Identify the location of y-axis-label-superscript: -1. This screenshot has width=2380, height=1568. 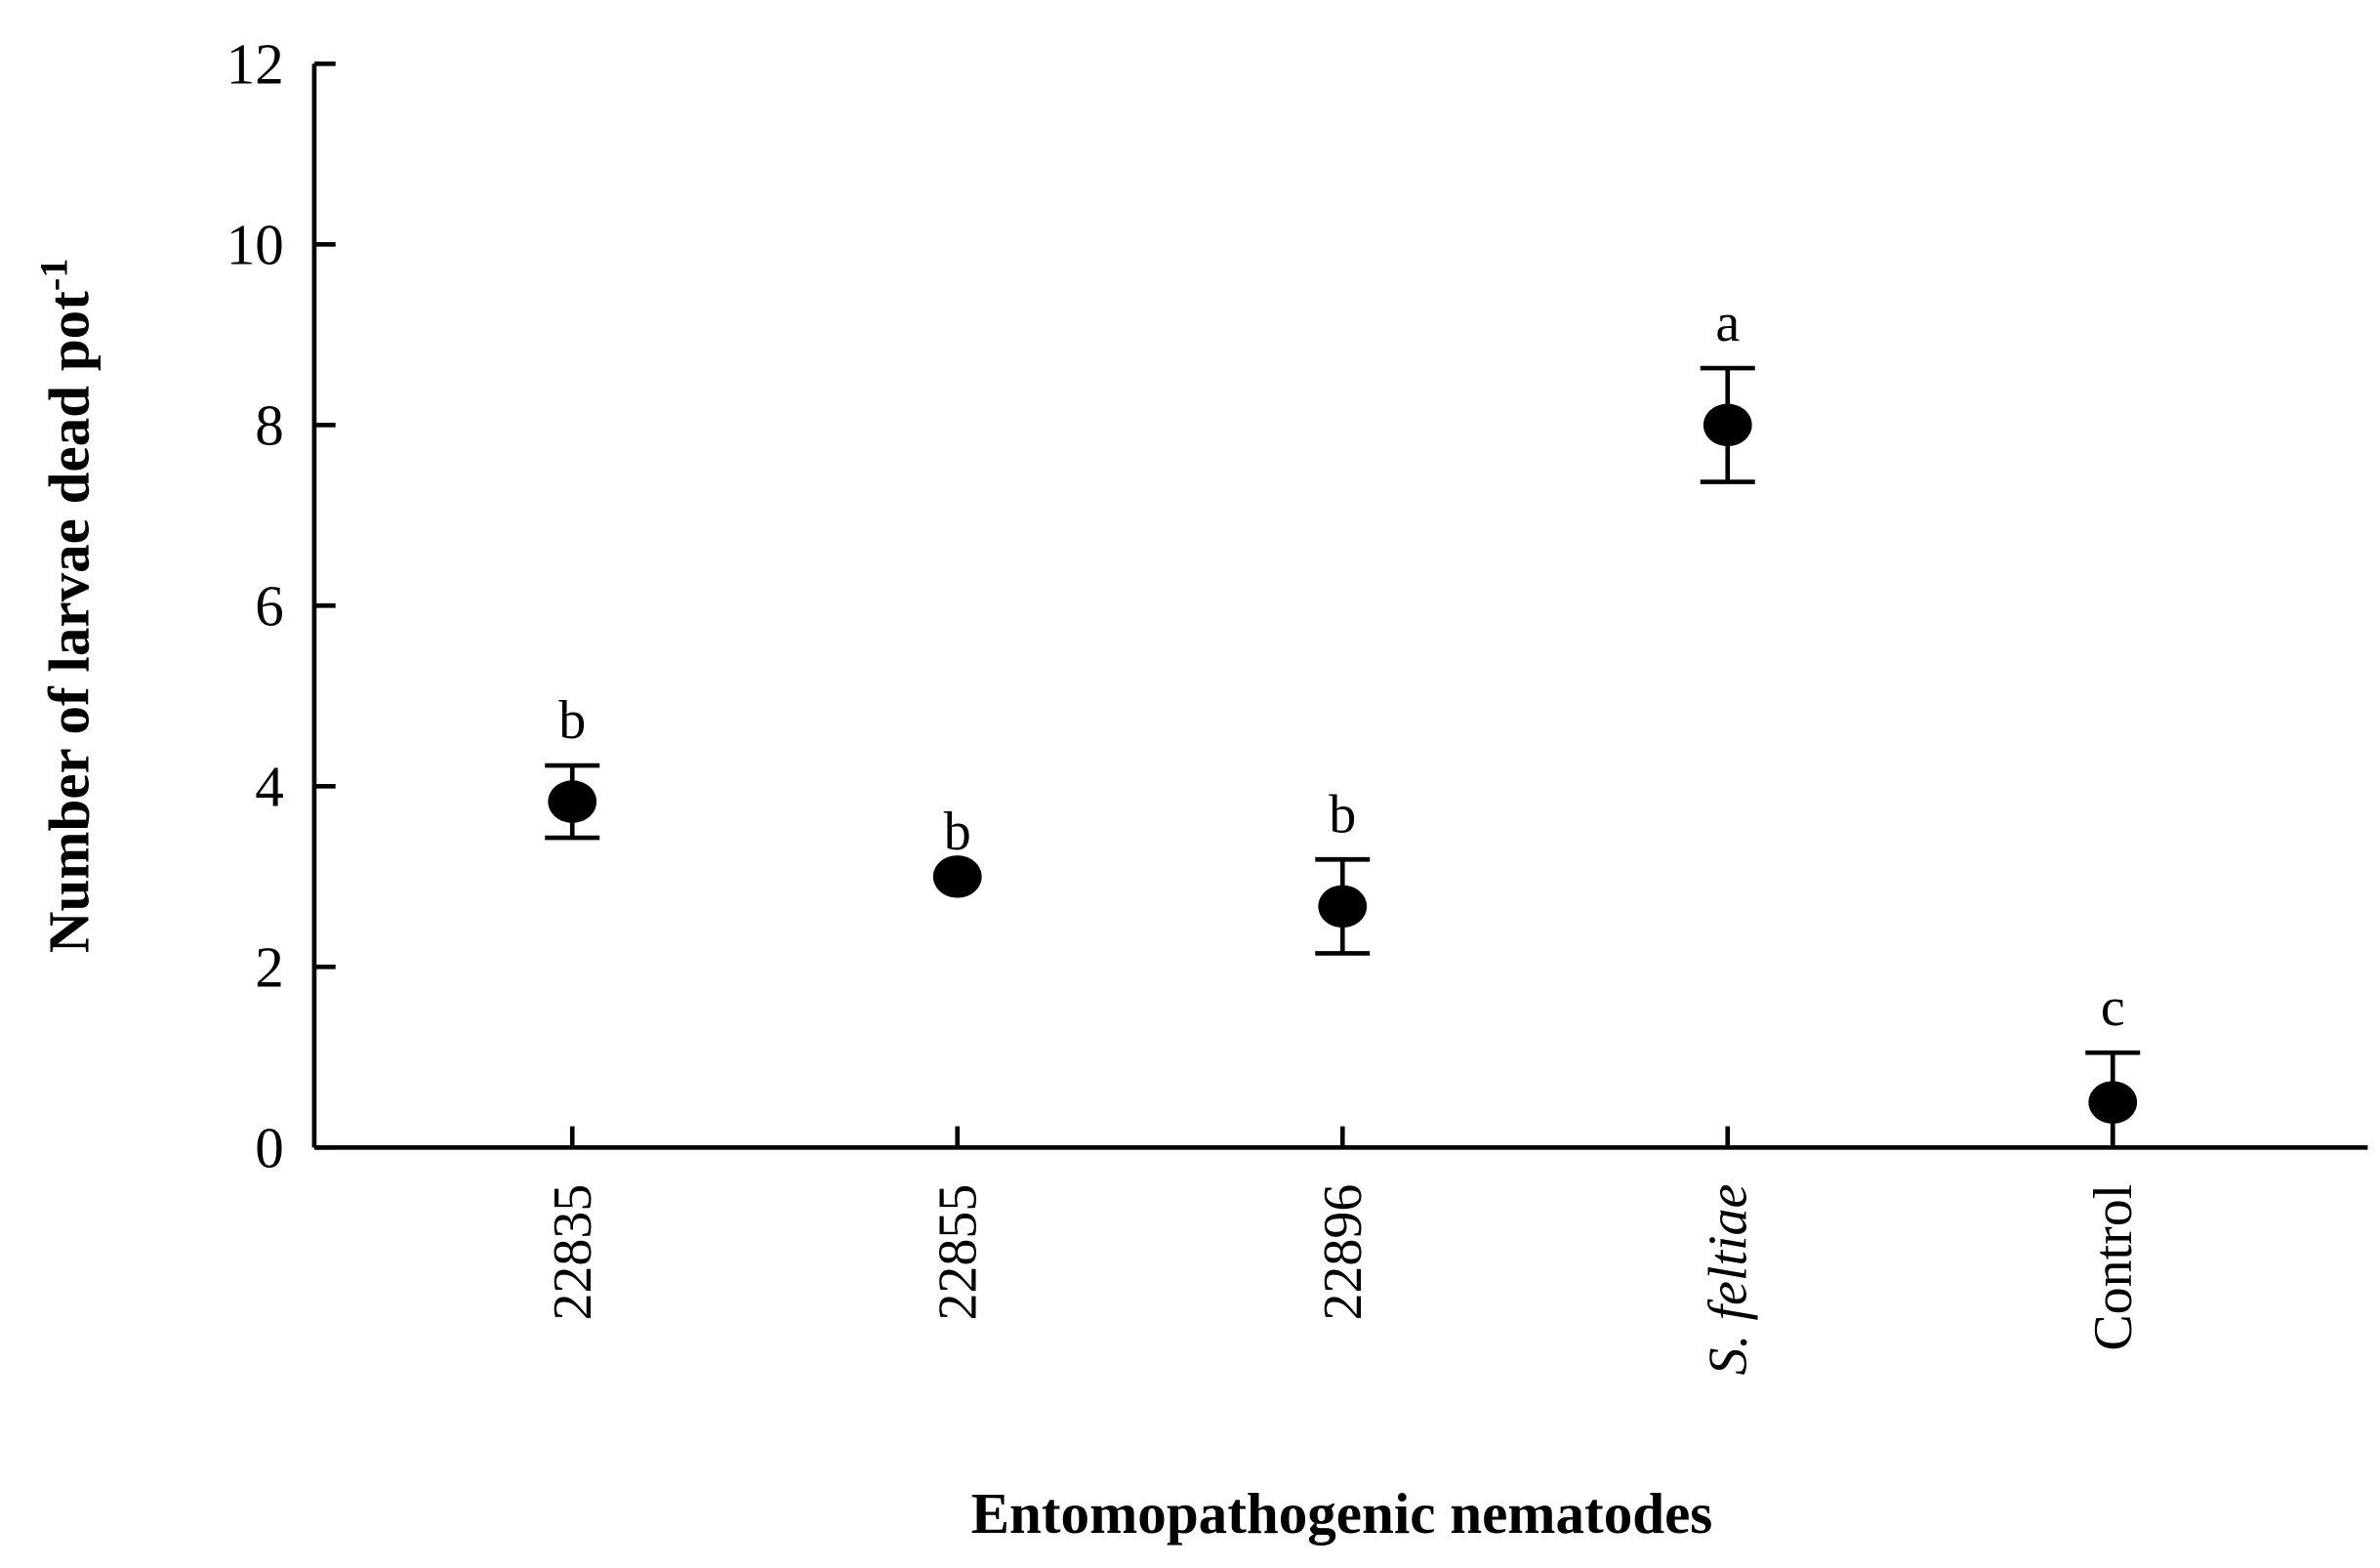
(54, 274).